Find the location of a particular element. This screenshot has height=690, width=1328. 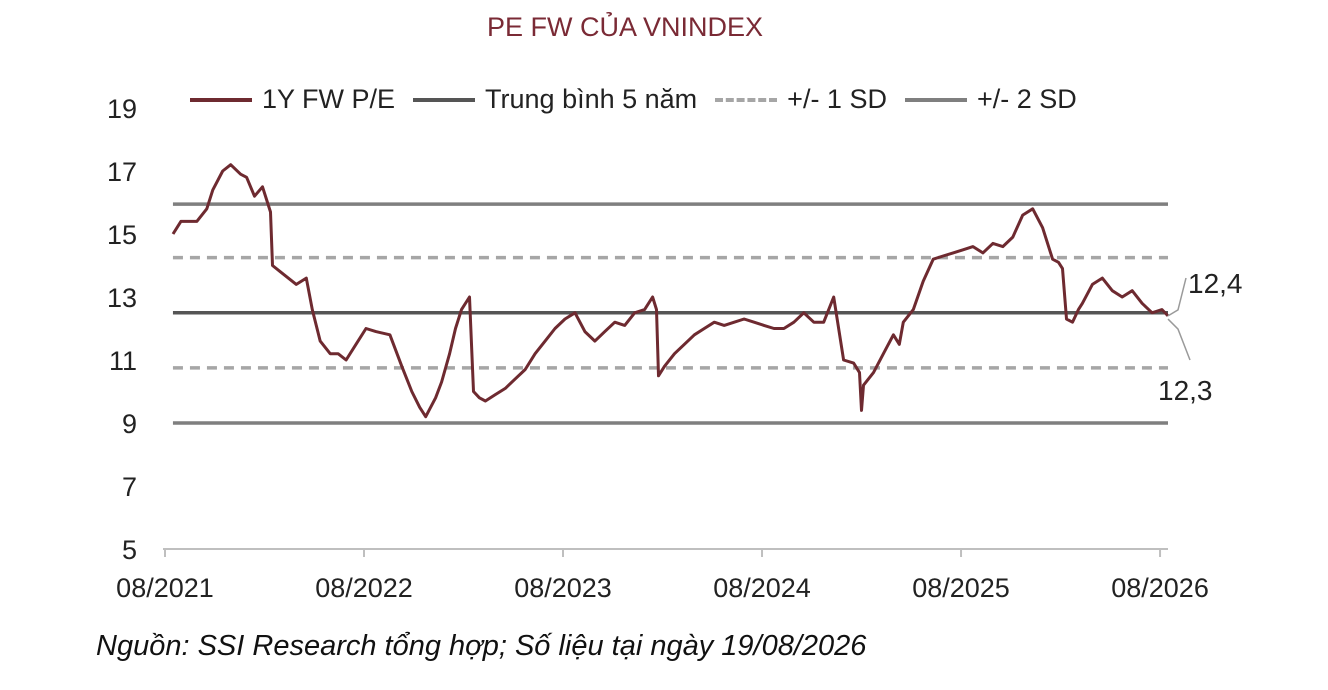

legend-item-2sd: +/- 2 SD is located at coordinates (990, 99).